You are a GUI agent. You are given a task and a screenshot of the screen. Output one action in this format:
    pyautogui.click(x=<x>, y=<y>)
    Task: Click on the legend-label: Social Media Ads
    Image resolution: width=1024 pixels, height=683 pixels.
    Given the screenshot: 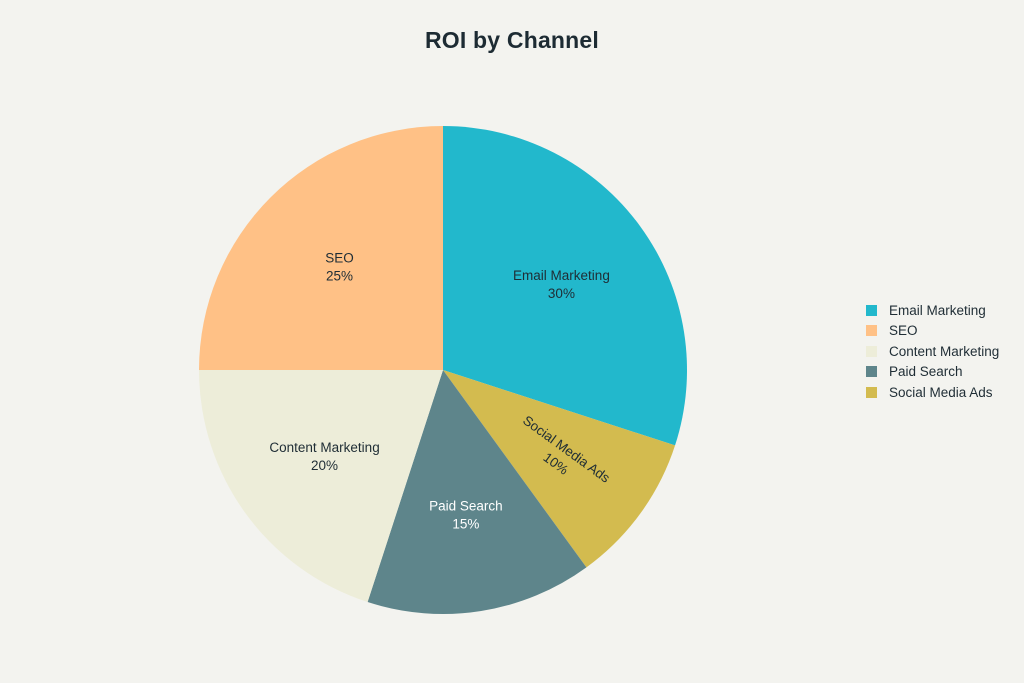 What is the action you would take?
    pyautogui.click(x=941, y=392)
    